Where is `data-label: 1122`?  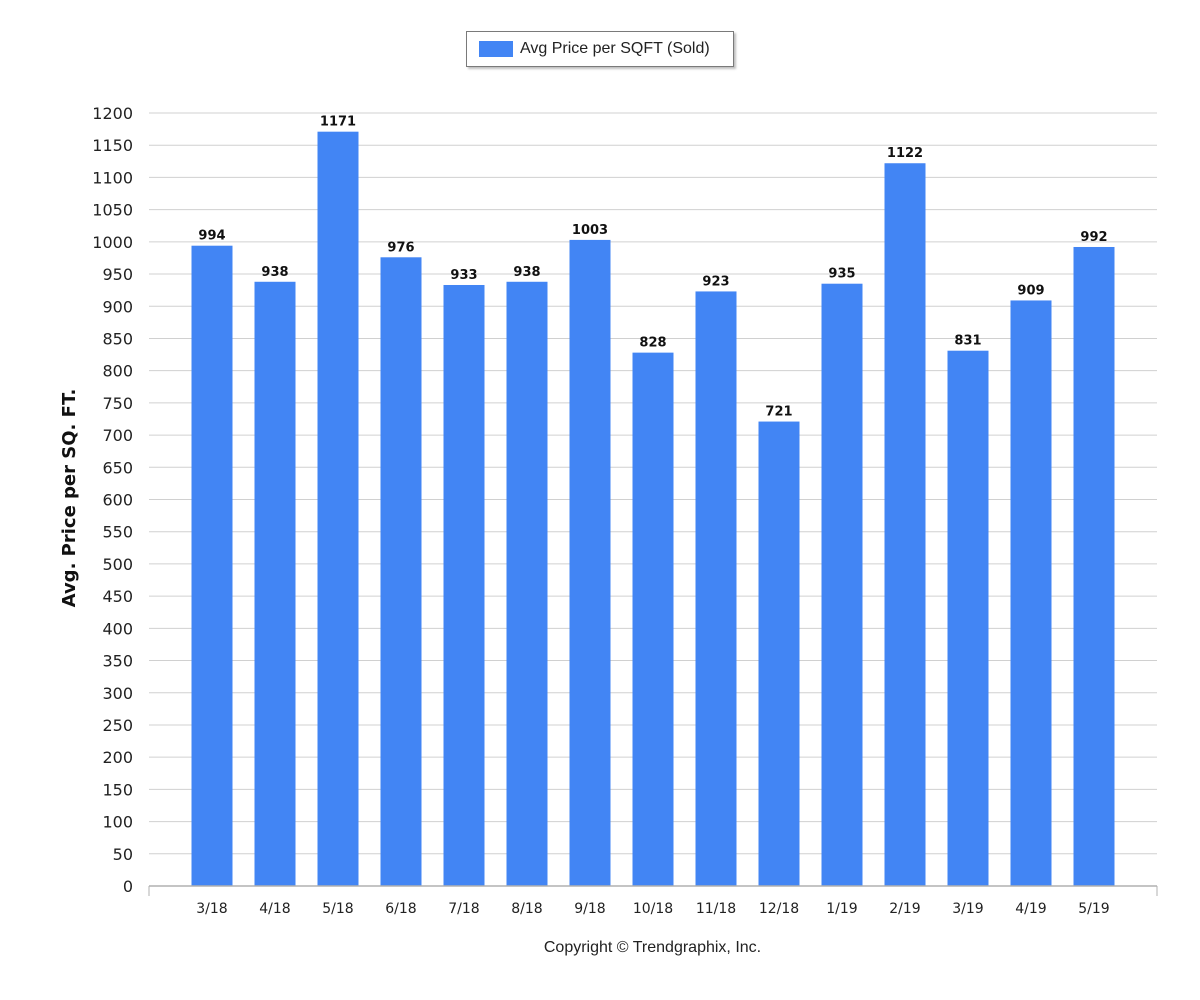 data-label: 1122 is located at coordinates (905, 153).